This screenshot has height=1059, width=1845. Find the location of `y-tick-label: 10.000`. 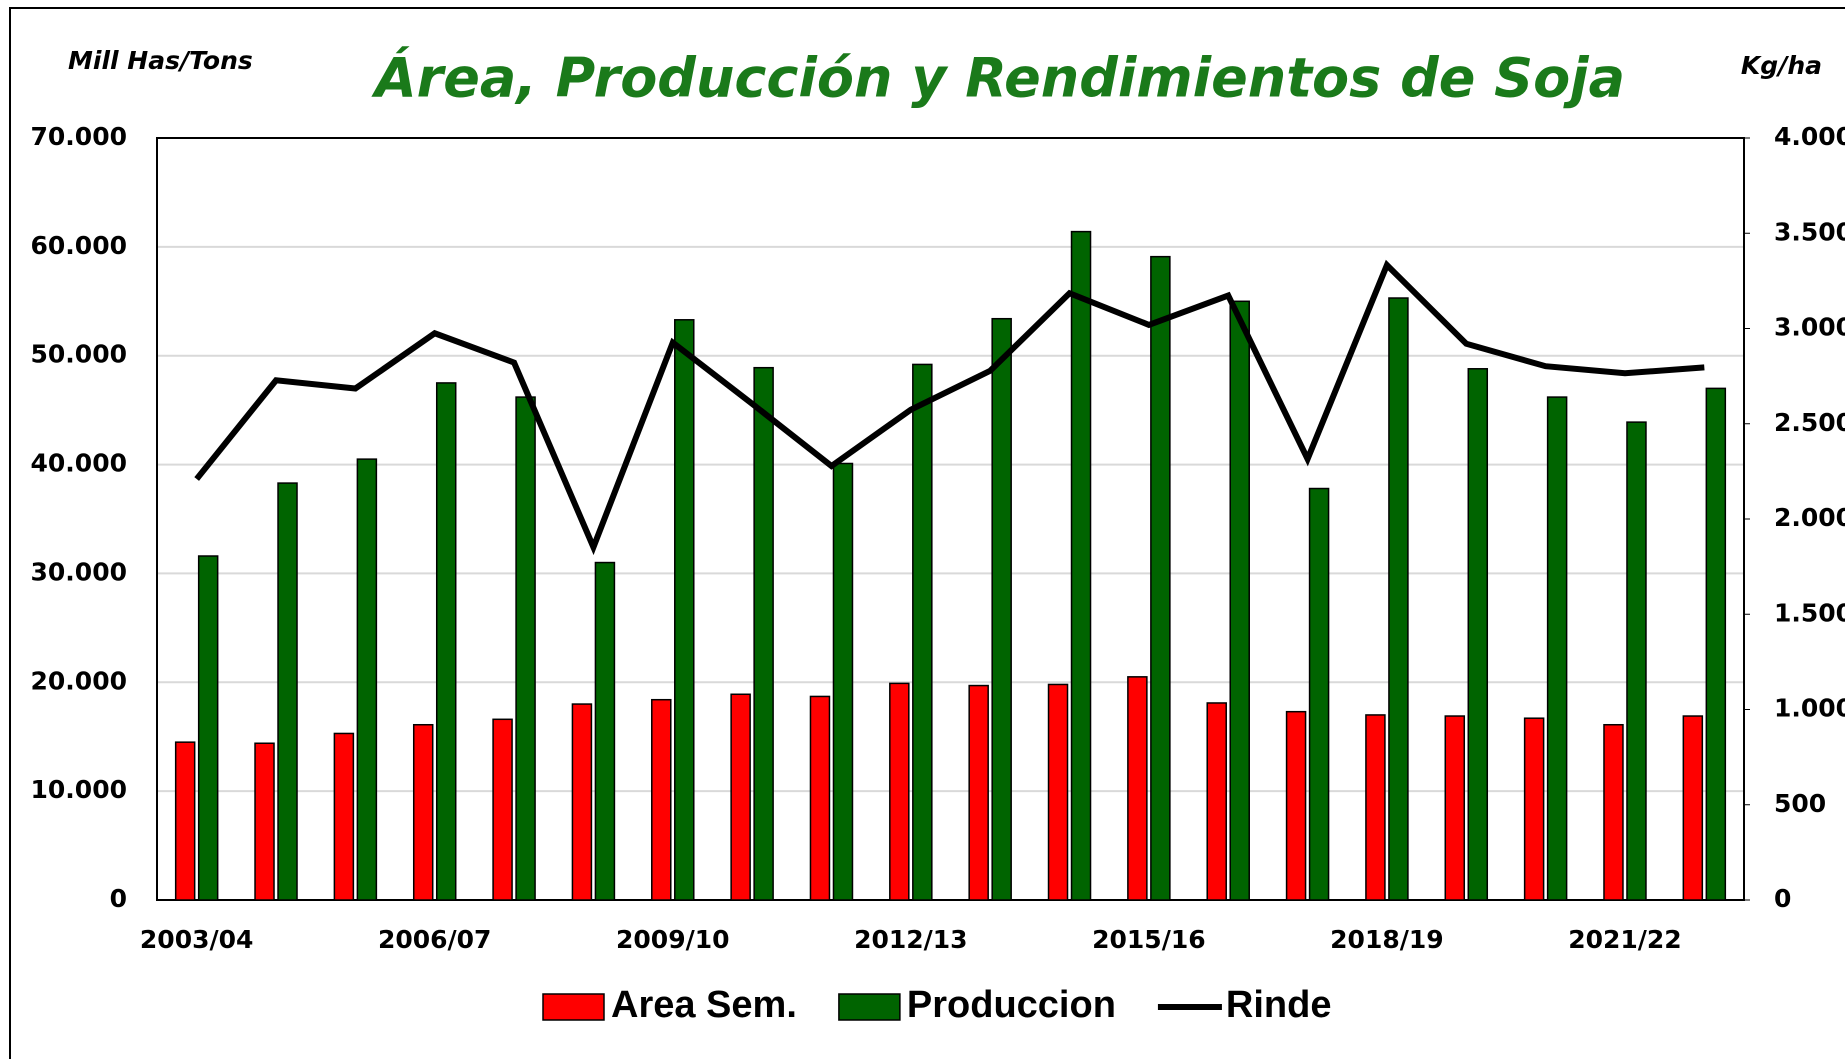

y-tick-label: 10.000 is located at coordinates (79, 789).